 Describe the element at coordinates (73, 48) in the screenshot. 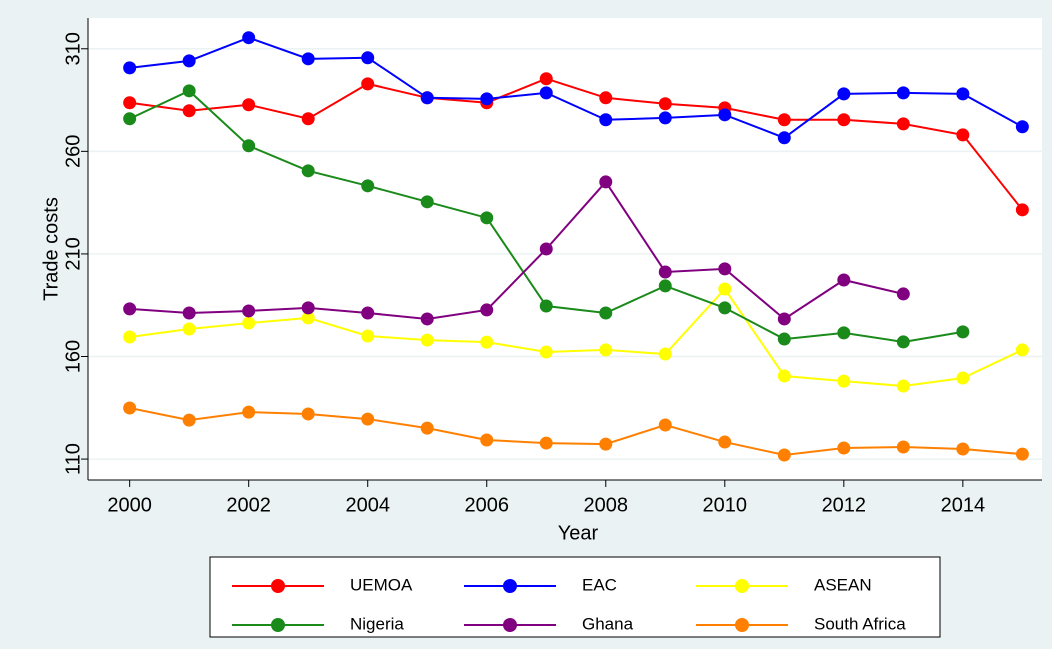

I see `y-tick-label: 310` at that location.